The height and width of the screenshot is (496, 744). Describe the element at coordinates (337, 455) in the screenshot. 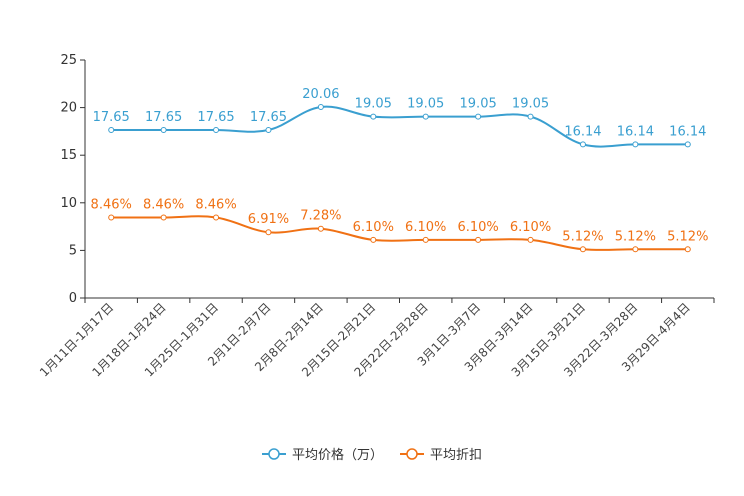

I see `legend-label: 平均价格（万）` at that location.